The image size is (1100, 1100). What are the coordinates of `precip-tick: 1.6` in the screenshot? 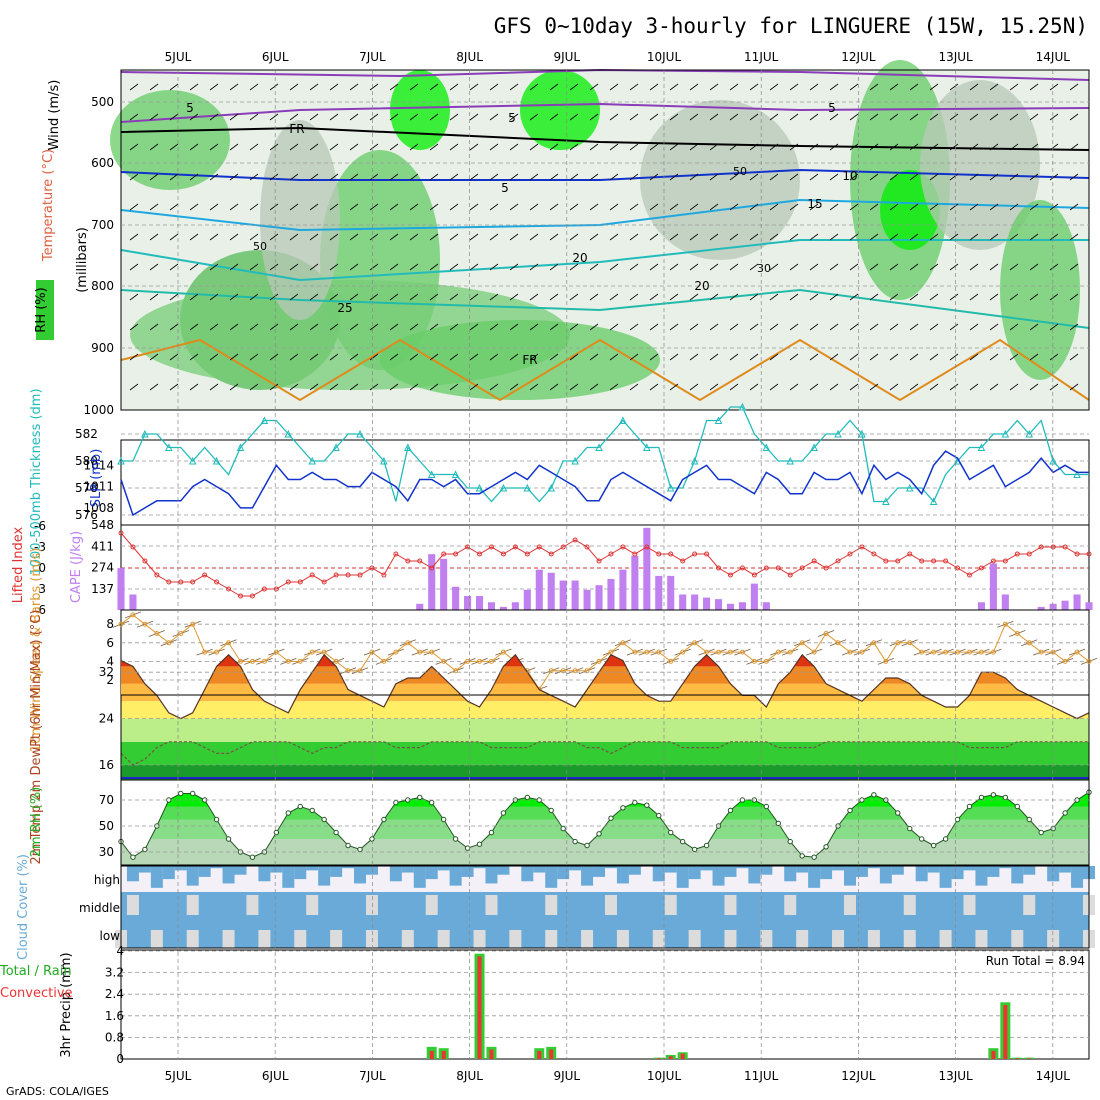 It's located at (114, 1016).